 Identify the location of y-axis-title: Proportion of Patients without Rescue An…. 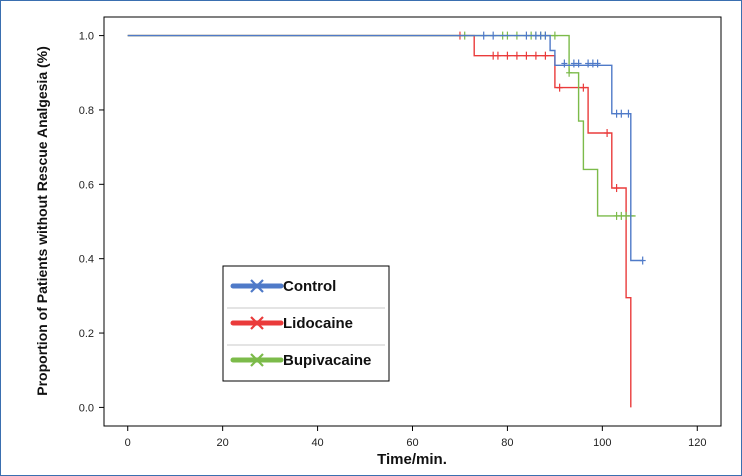
(42, 221).